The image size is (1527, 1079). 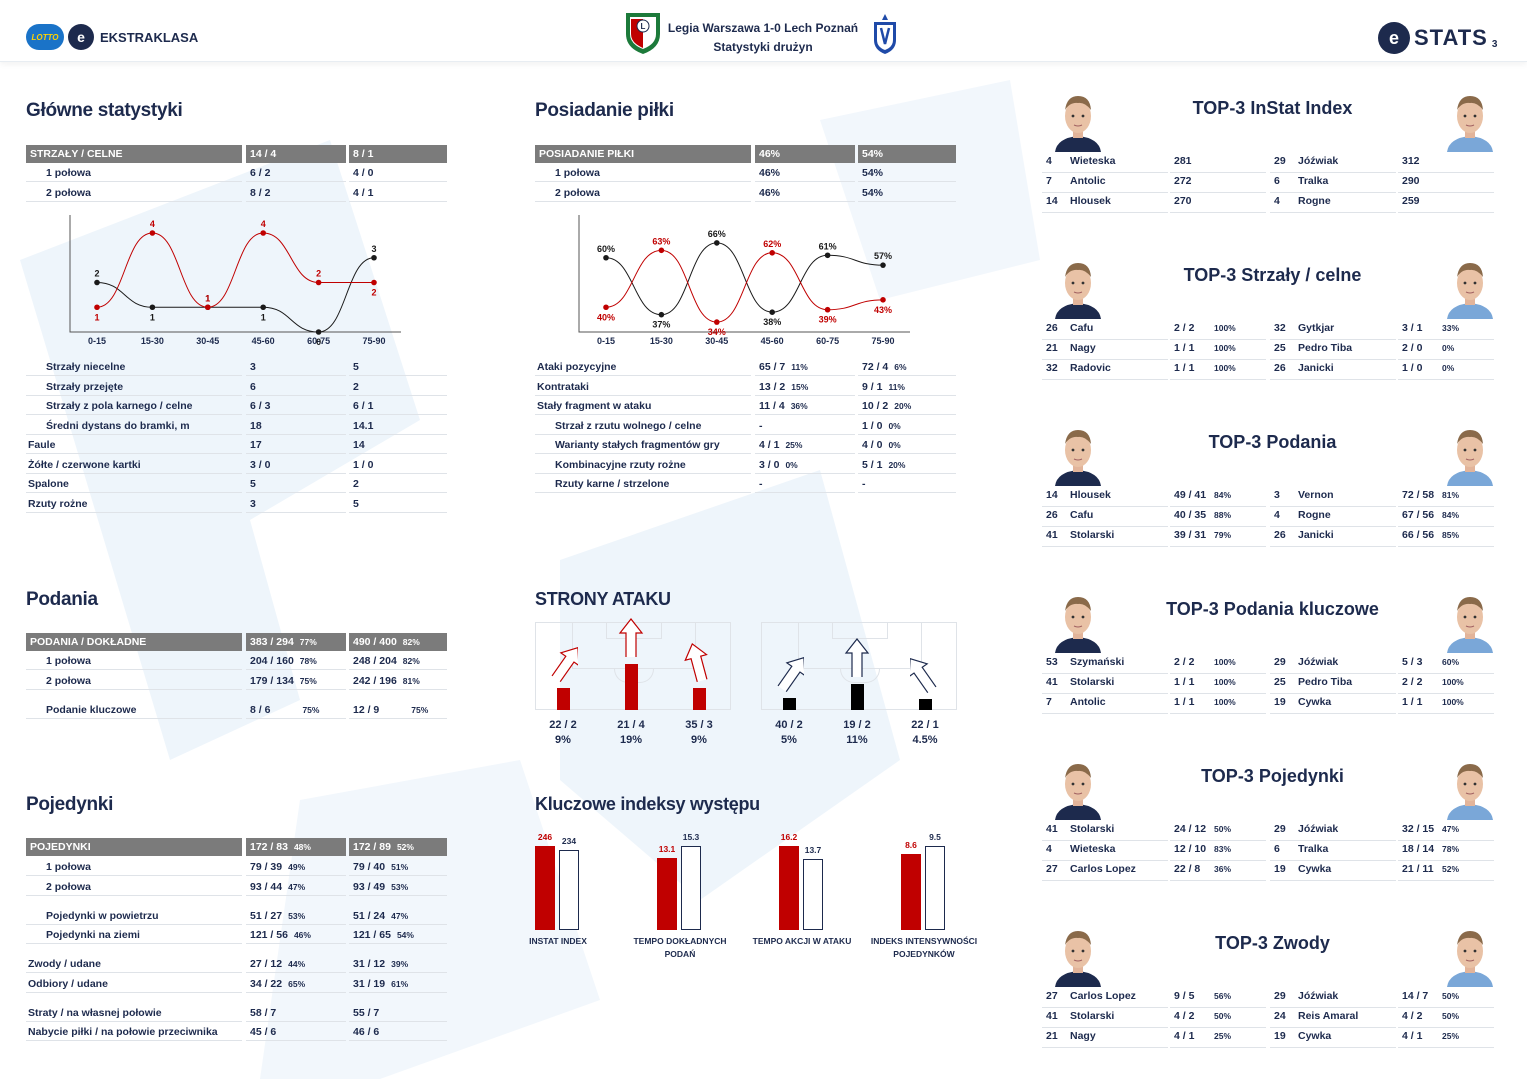 What do you see at coordinates (266, 915) in the screenshot?
I see `home-value-text: 51 / 27` at bounding box center [266, 915].